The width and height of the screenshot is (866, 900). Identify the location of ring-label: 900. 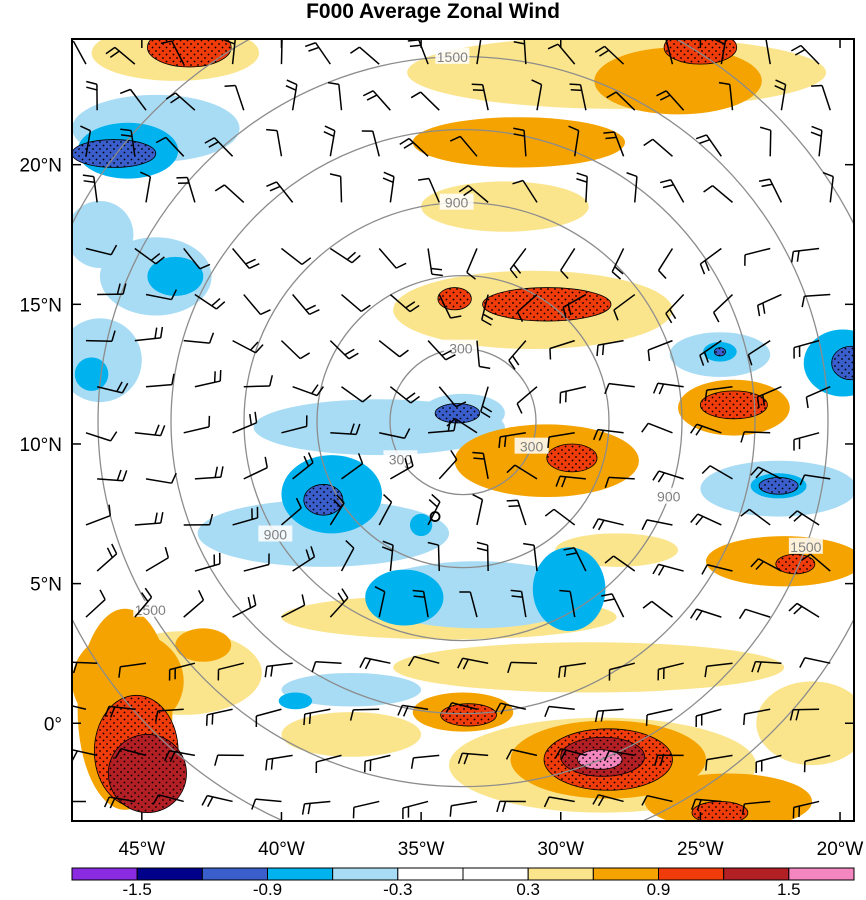
(669, 497).